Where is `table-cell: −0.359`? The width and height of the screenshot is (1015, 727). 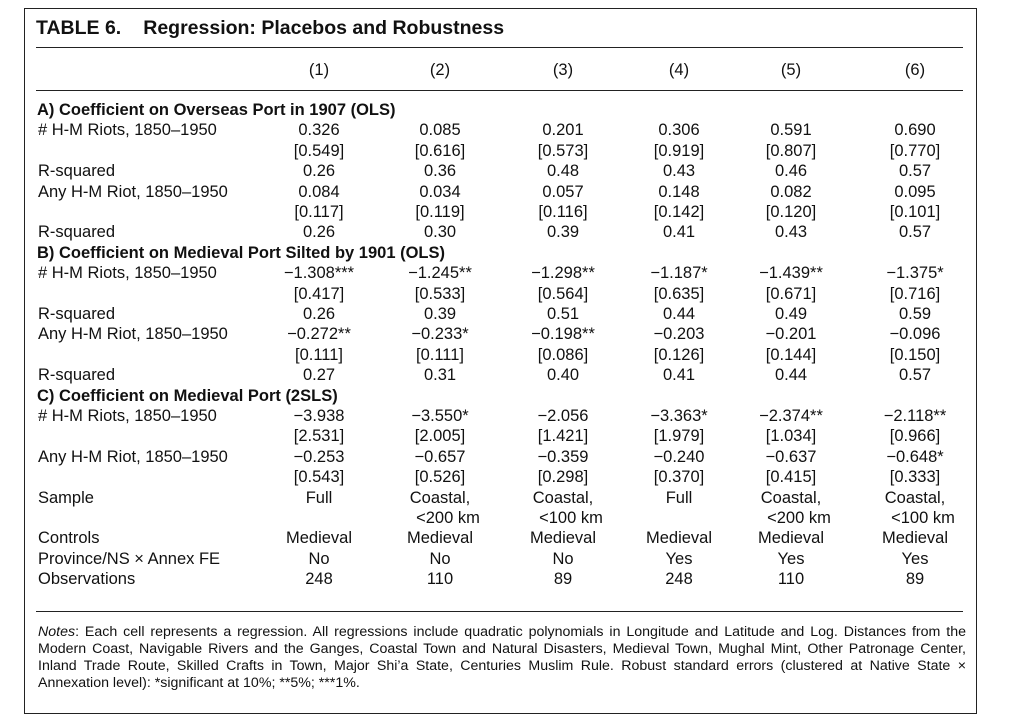
table-cell: −0.359 is located at coordinates (563, 456).